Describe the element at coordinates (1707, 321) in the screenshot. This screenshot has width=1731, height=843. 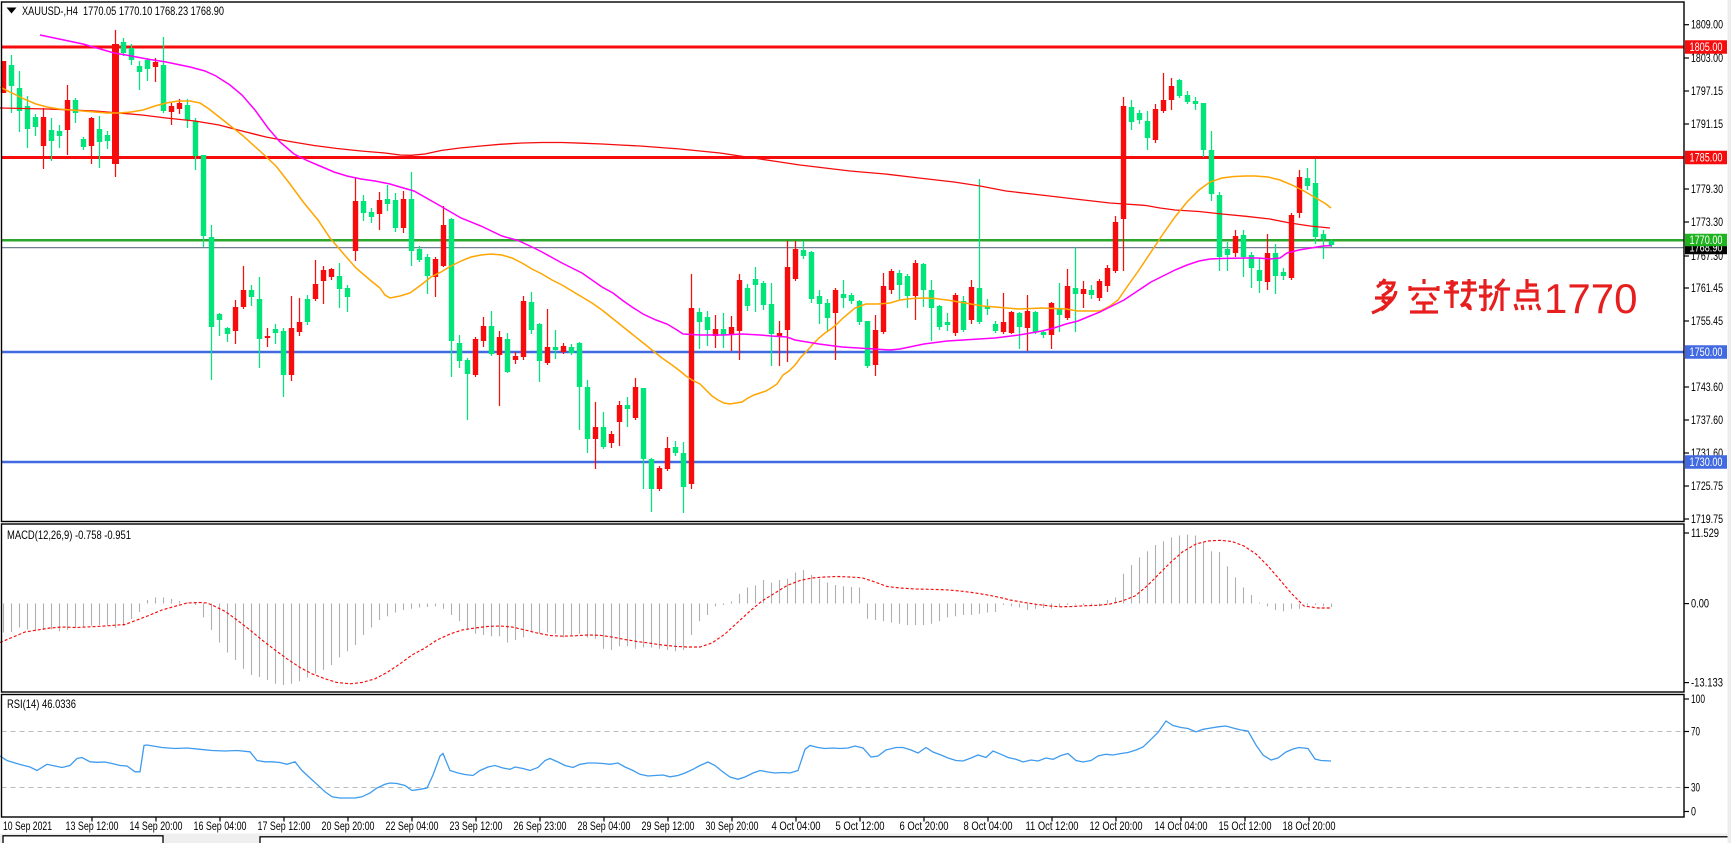
I see `svg-text: 1755.45` at that location.